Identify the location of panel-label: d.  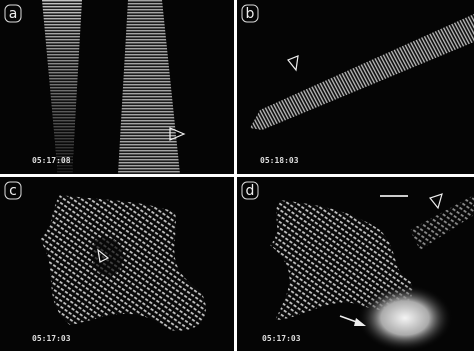
(250, 191).